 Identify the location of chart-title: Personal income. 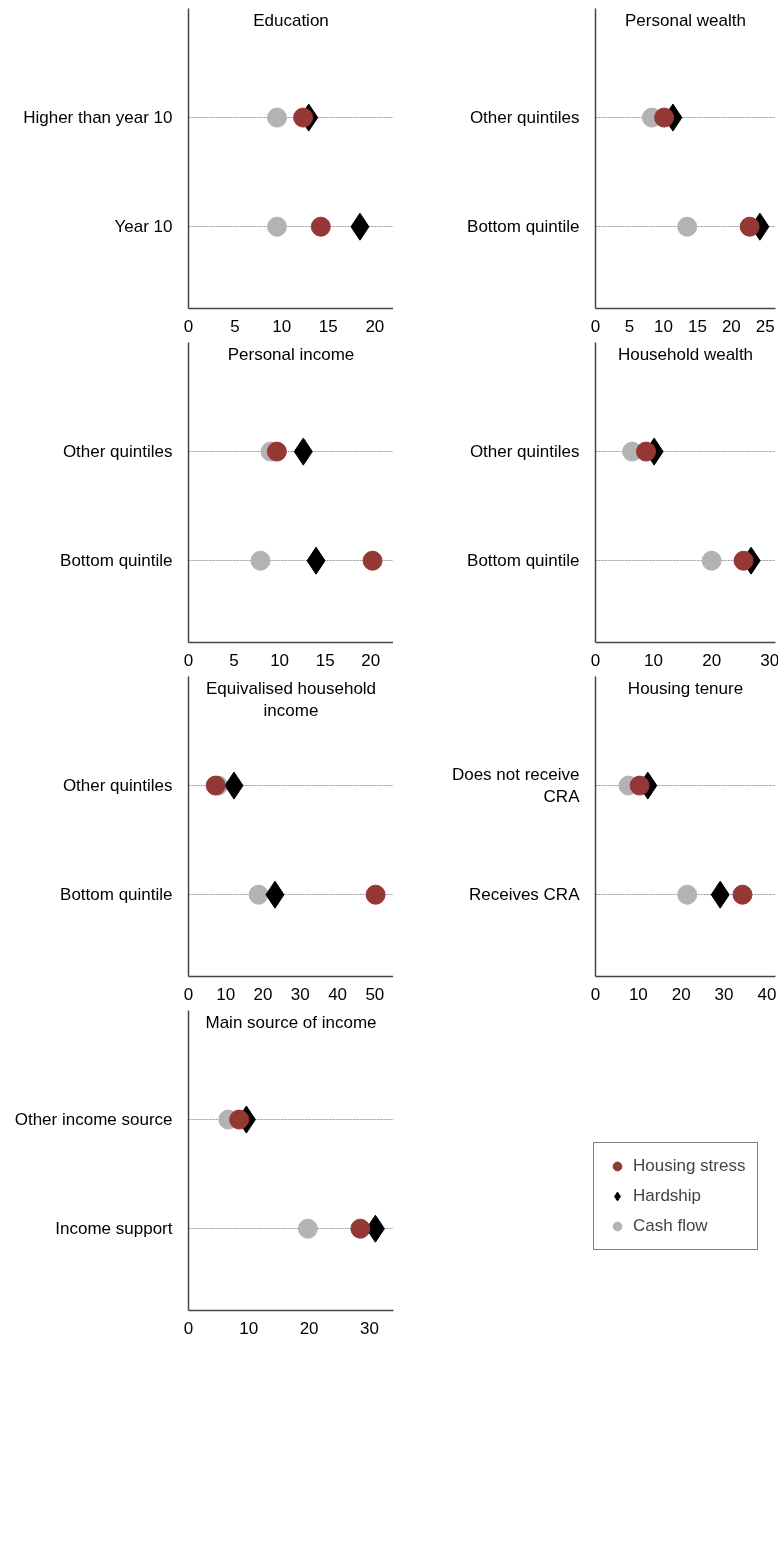
(291, 354).